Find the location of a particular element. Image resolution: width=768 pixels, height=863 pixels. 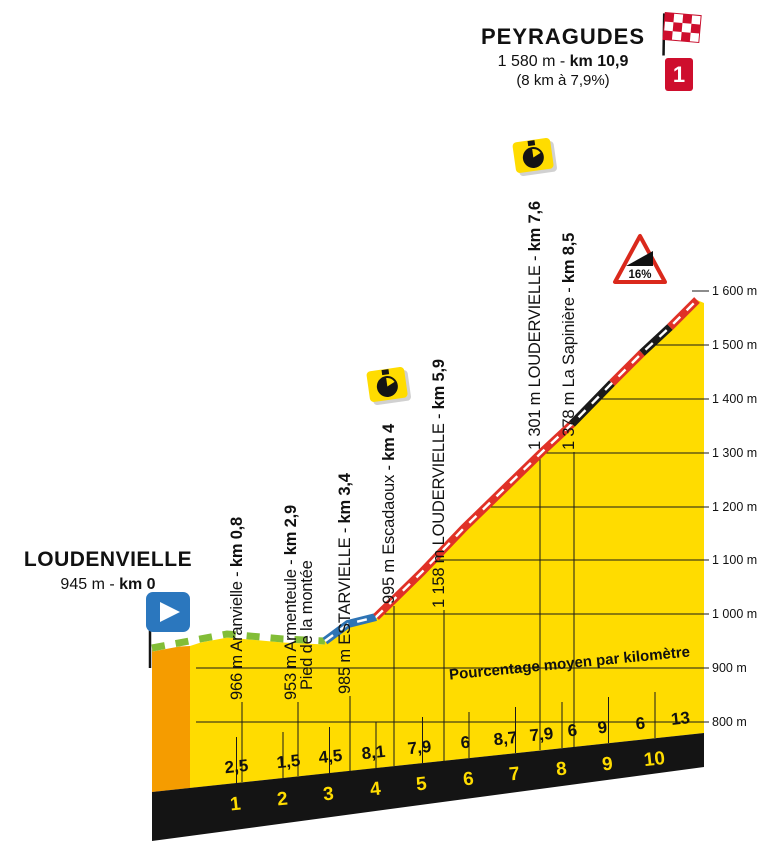

km-label: 2 is located at coordinates (282, 800).